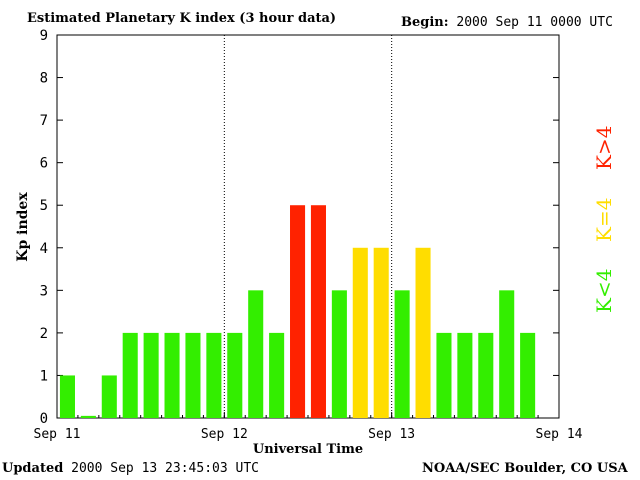  What do you see at coordinates (604, 290) in the screenshot?
I see `legend-k-less-than-4: K<4` at bounding box center [604, 290].